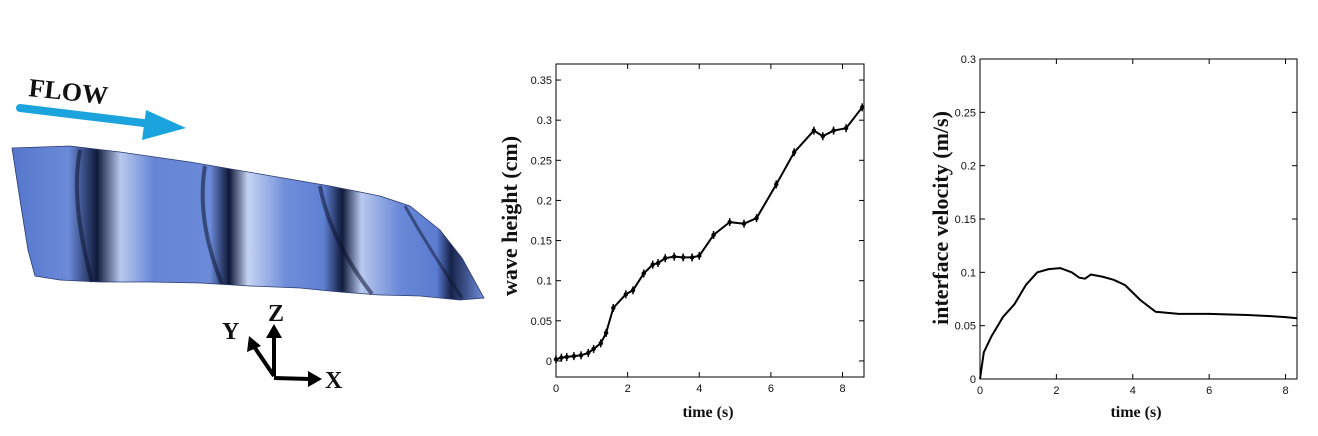  I want to click on flow-arrow-shaft, so click(86, 116).